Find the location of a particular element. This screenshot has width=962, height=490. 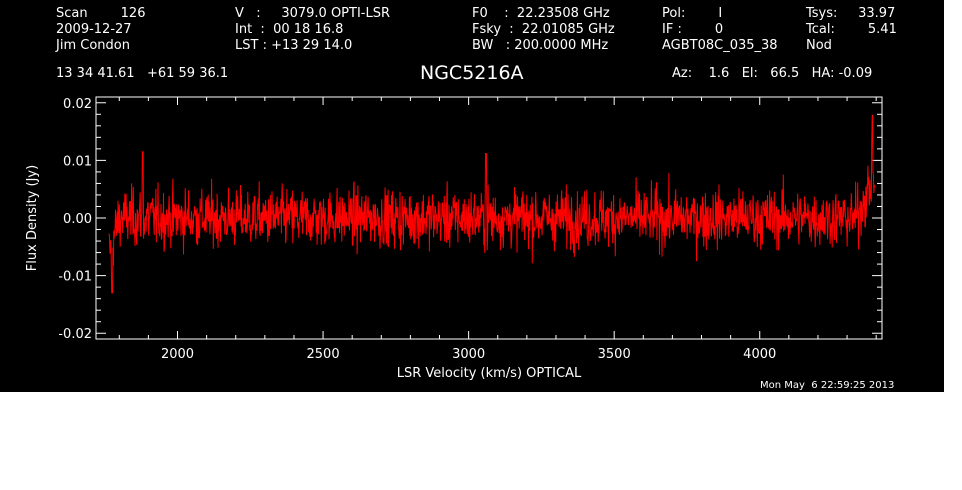

x-tick-label-2000: 2000 is located at coordinates (177, 354).